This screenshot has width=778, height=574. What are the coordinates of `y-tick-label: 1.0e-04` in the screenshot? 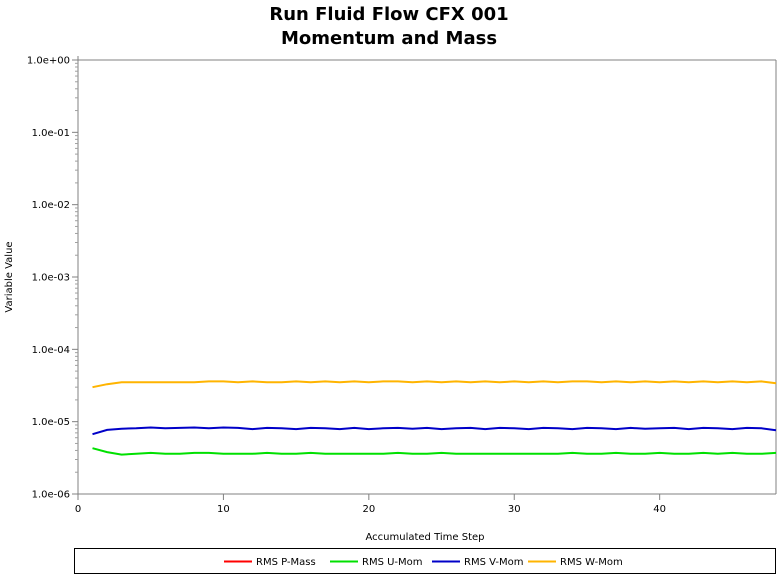 It's located at (51, 350).